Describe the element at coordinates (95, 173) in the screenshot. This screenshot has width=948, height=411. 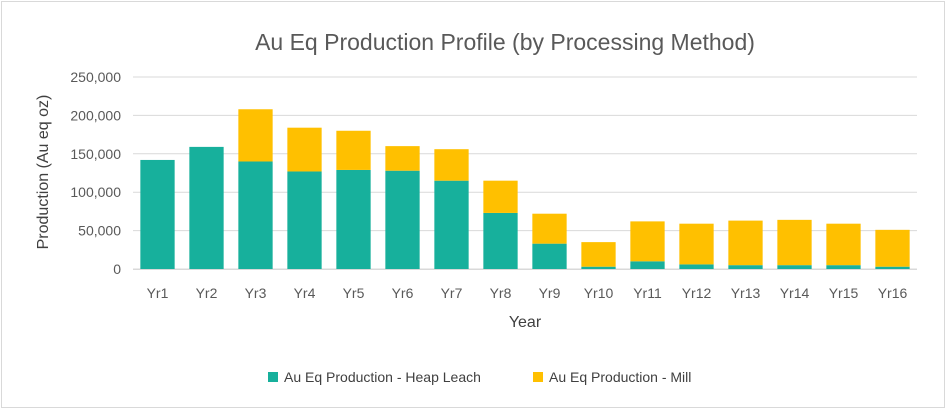
I see `y-axis-ticks: 0 50,000 100,000 150,000 200,000 250,000` at that location.